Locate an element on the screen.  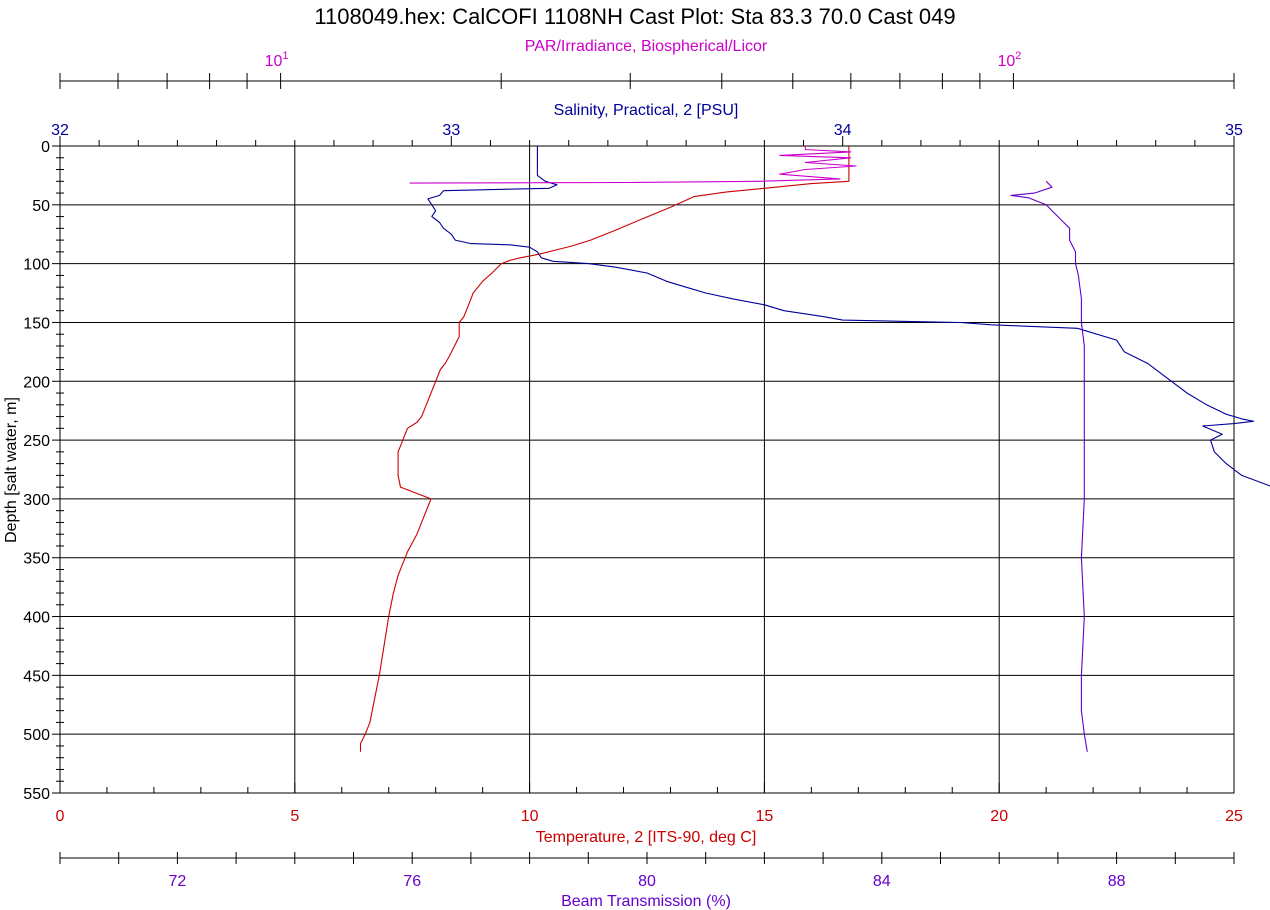
beam-axis-label: Beam Transmission (%) is located at coordinates (646, 901).